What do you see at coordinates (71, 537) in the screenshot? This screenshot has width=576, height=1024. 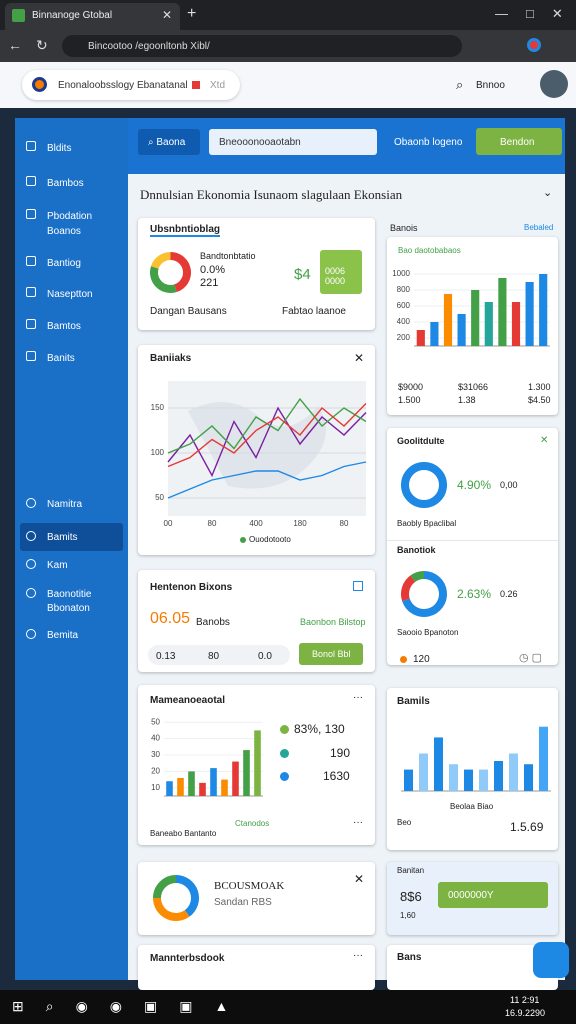 I see `sidebar-active` at bounding box center [71, 537].